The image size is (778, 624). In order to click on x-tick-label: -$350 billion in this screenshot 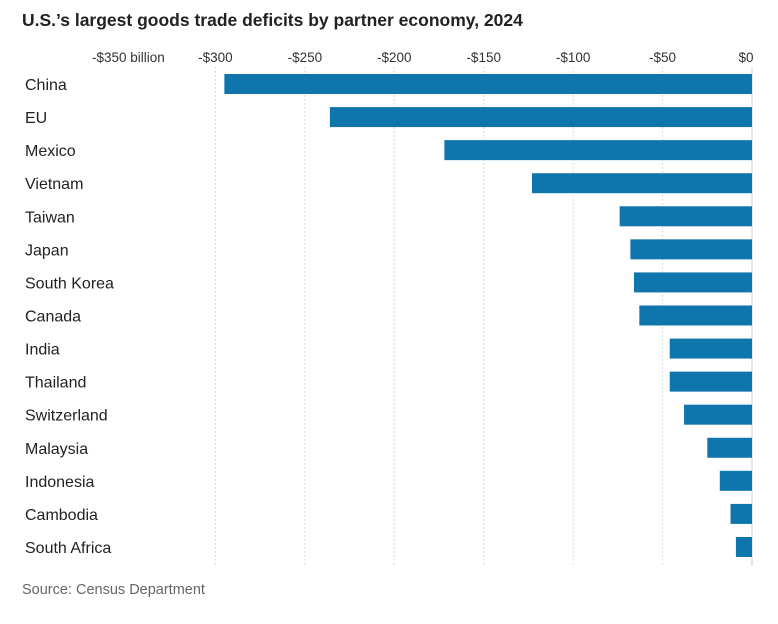, I will do `click(128, 57)`.